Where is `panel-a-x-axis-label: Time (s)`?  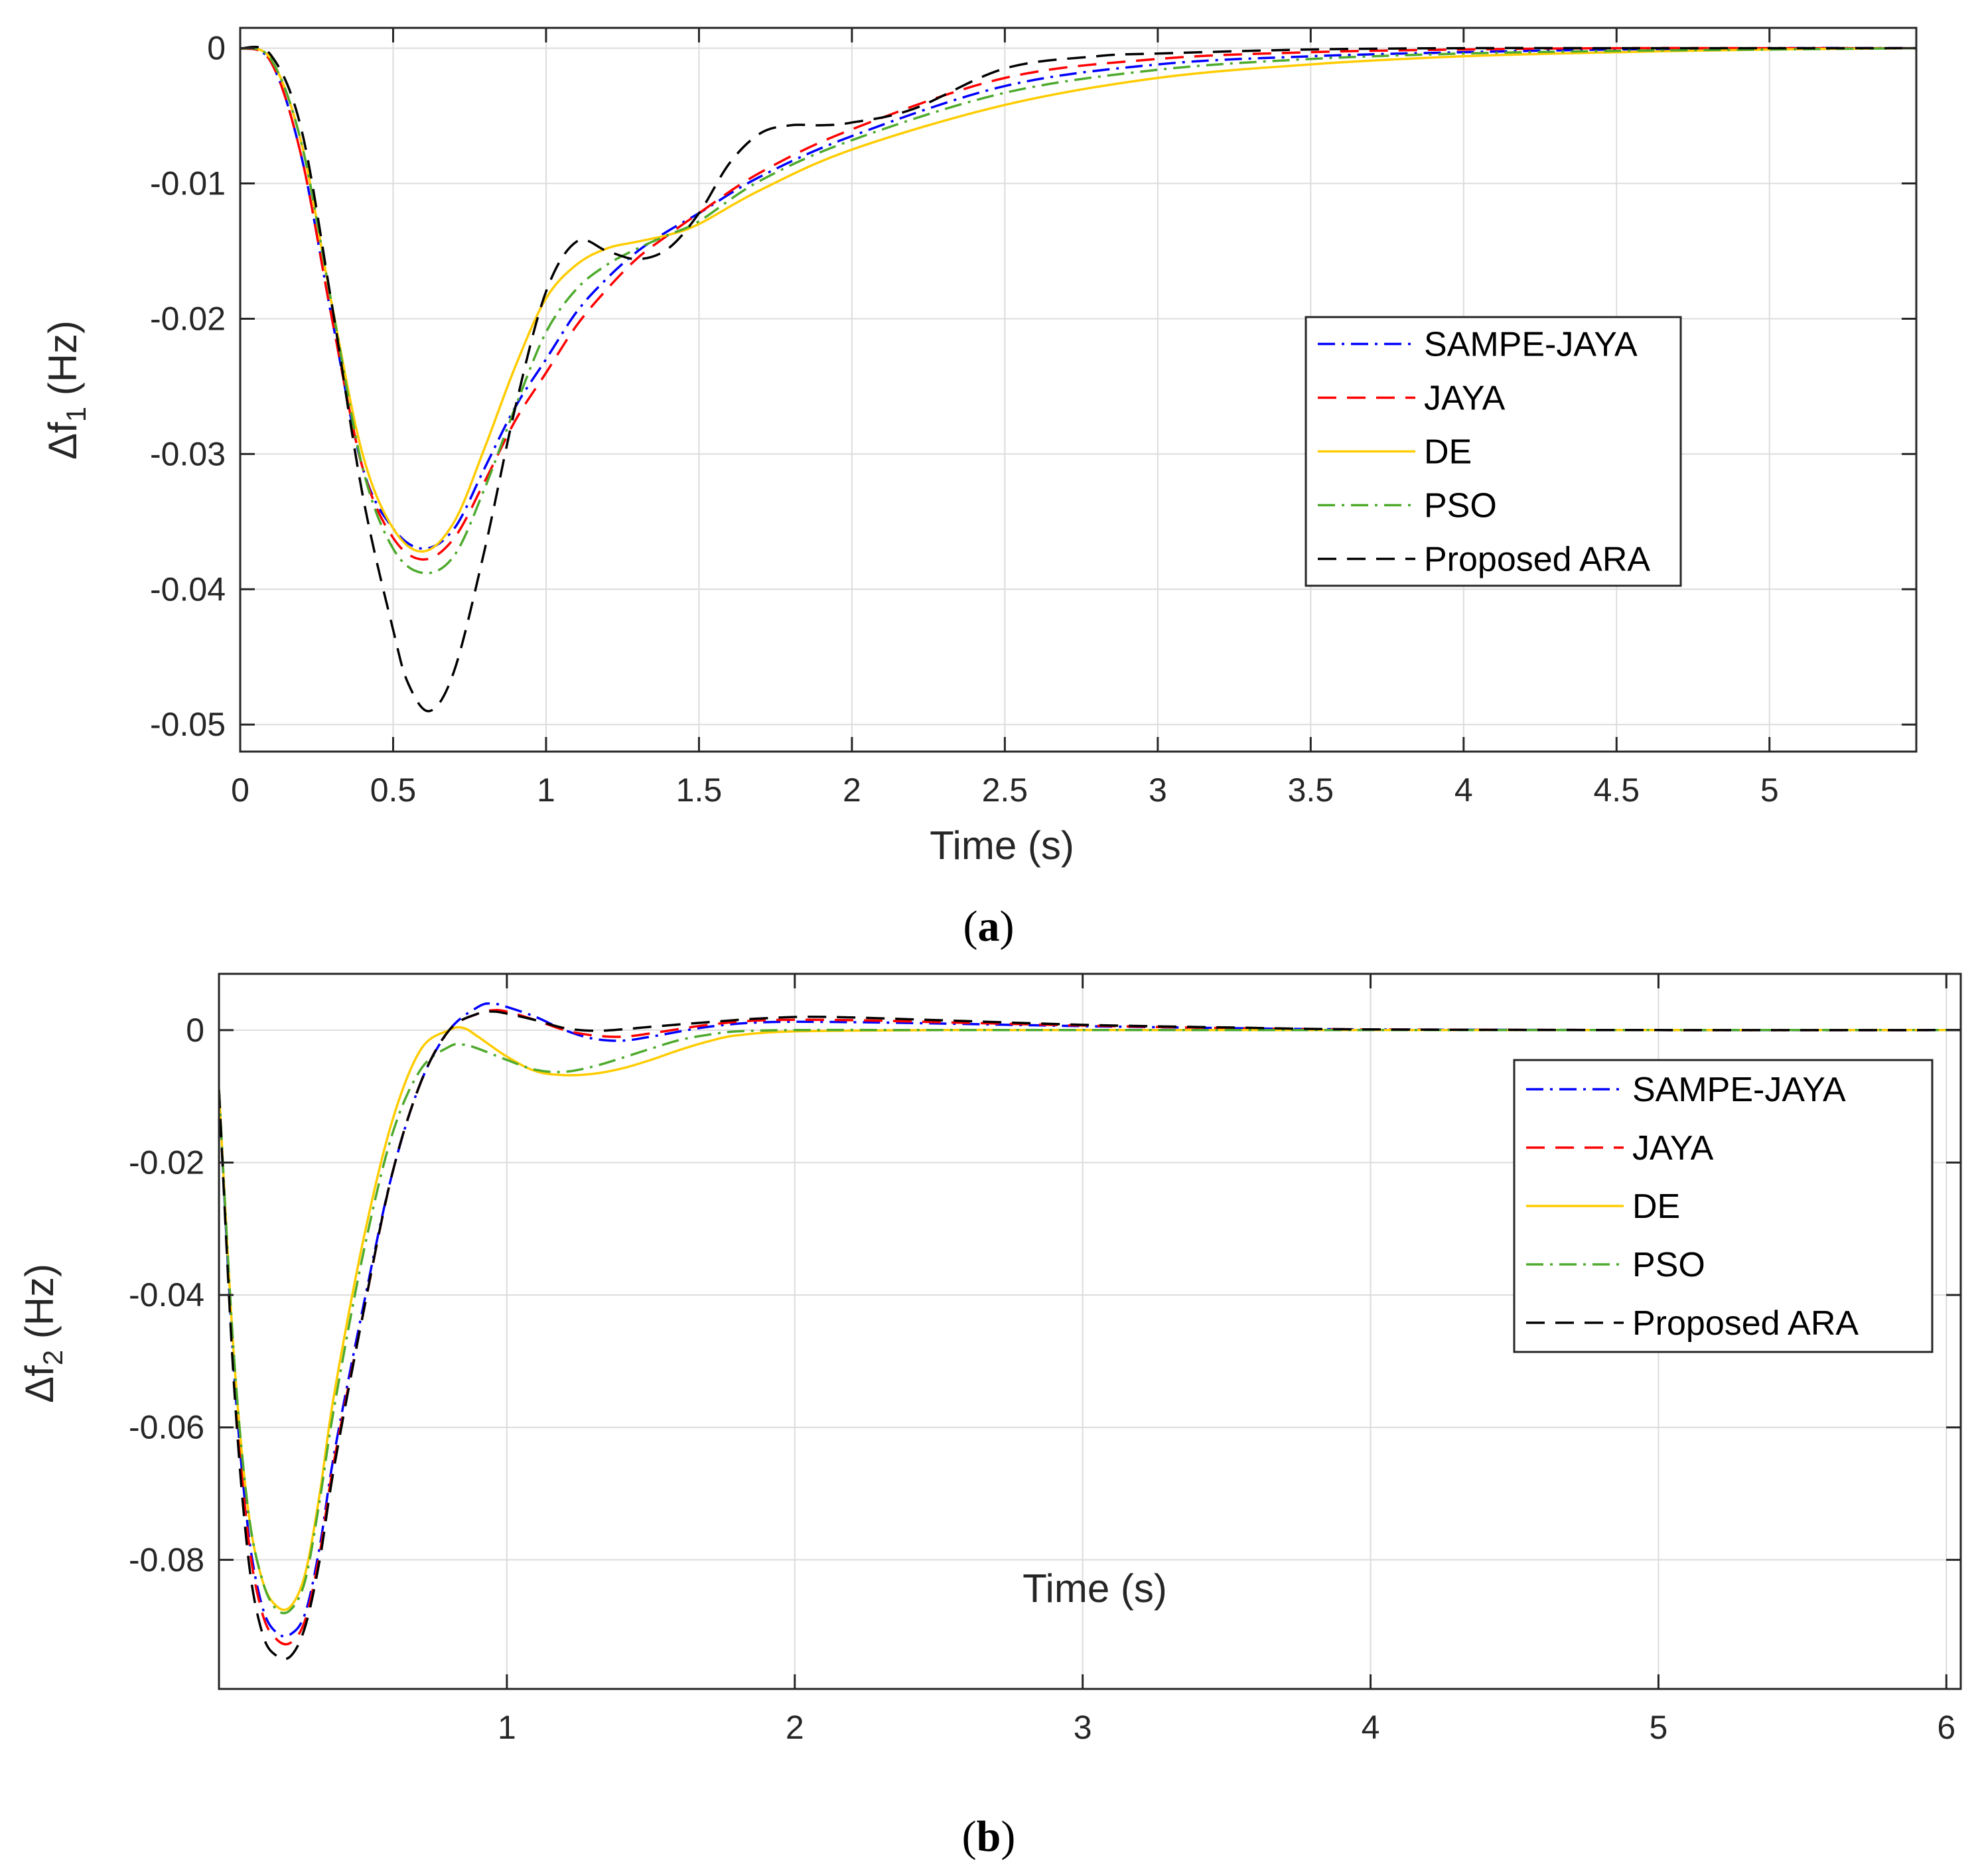 panel-a-x-axis-label: Time (s) is located at coordinates (1002, 845).